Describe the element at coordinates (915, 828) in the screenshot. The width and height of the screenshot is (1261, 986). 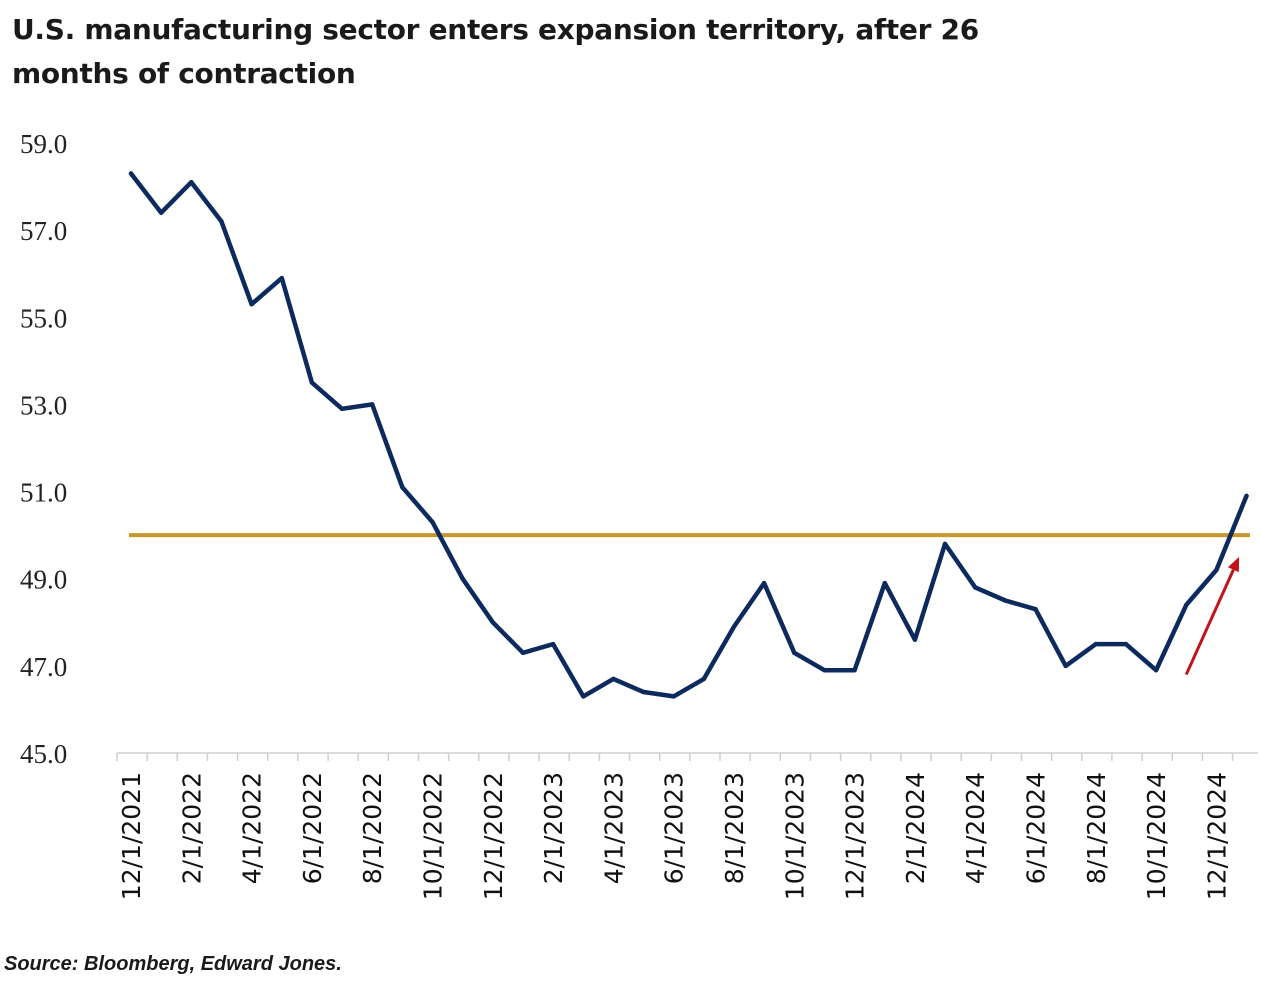
I see `x-tick-label: 2/1/2024` at that location.